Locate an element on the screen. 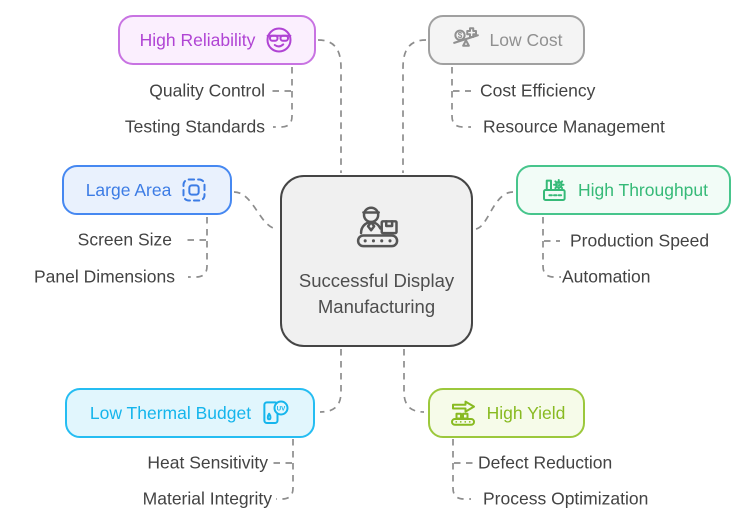 The height and width of the screenshot is (523, 745). node-low-cost: $ Low Cost is located at coordinates (506, 40).